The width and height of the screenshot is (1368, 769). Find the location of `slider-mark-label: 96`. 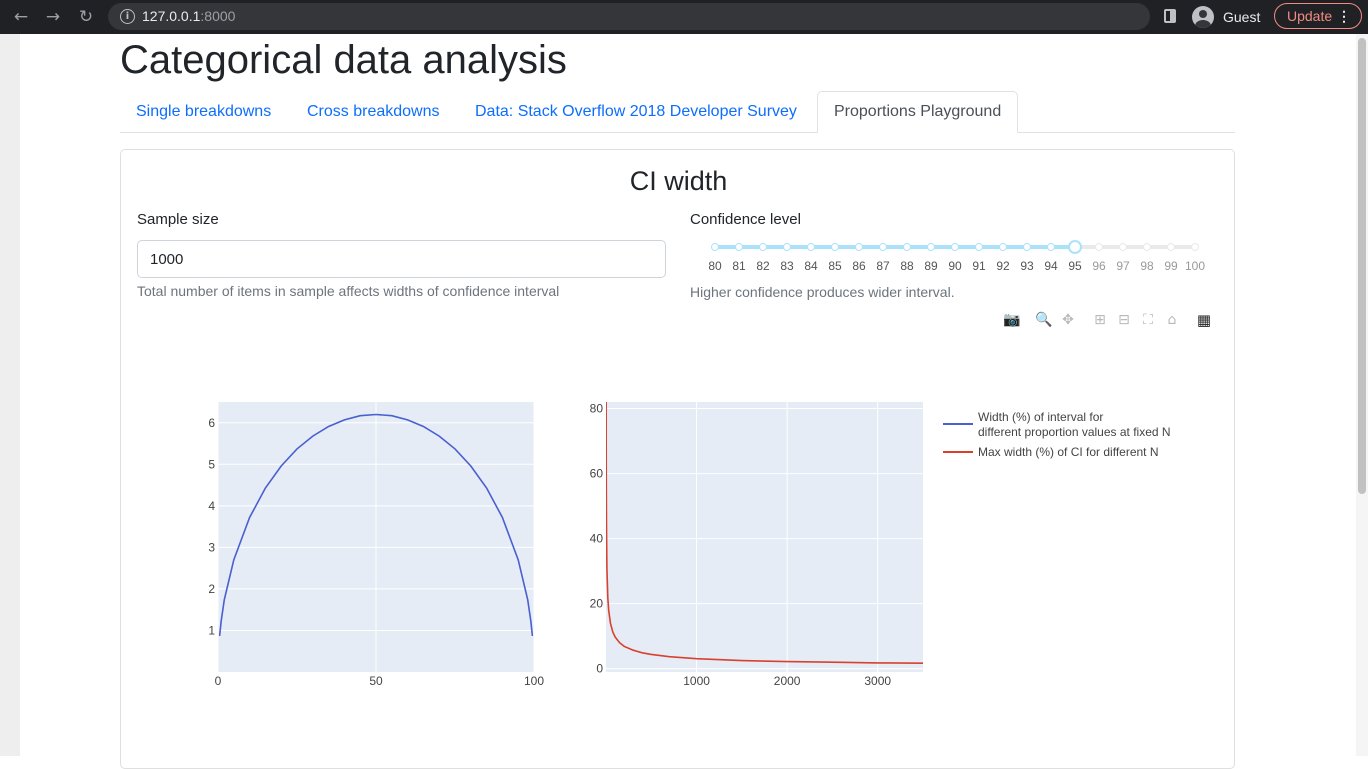

slider-mark-label: 96 is located at coordinates (1099, 266).